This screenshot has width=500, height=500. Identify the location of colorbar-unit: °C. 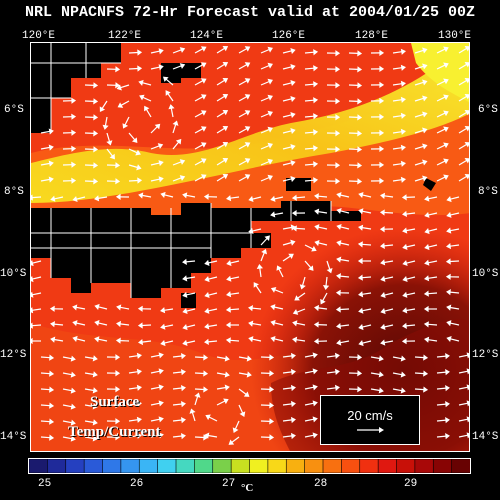
(247, 488).